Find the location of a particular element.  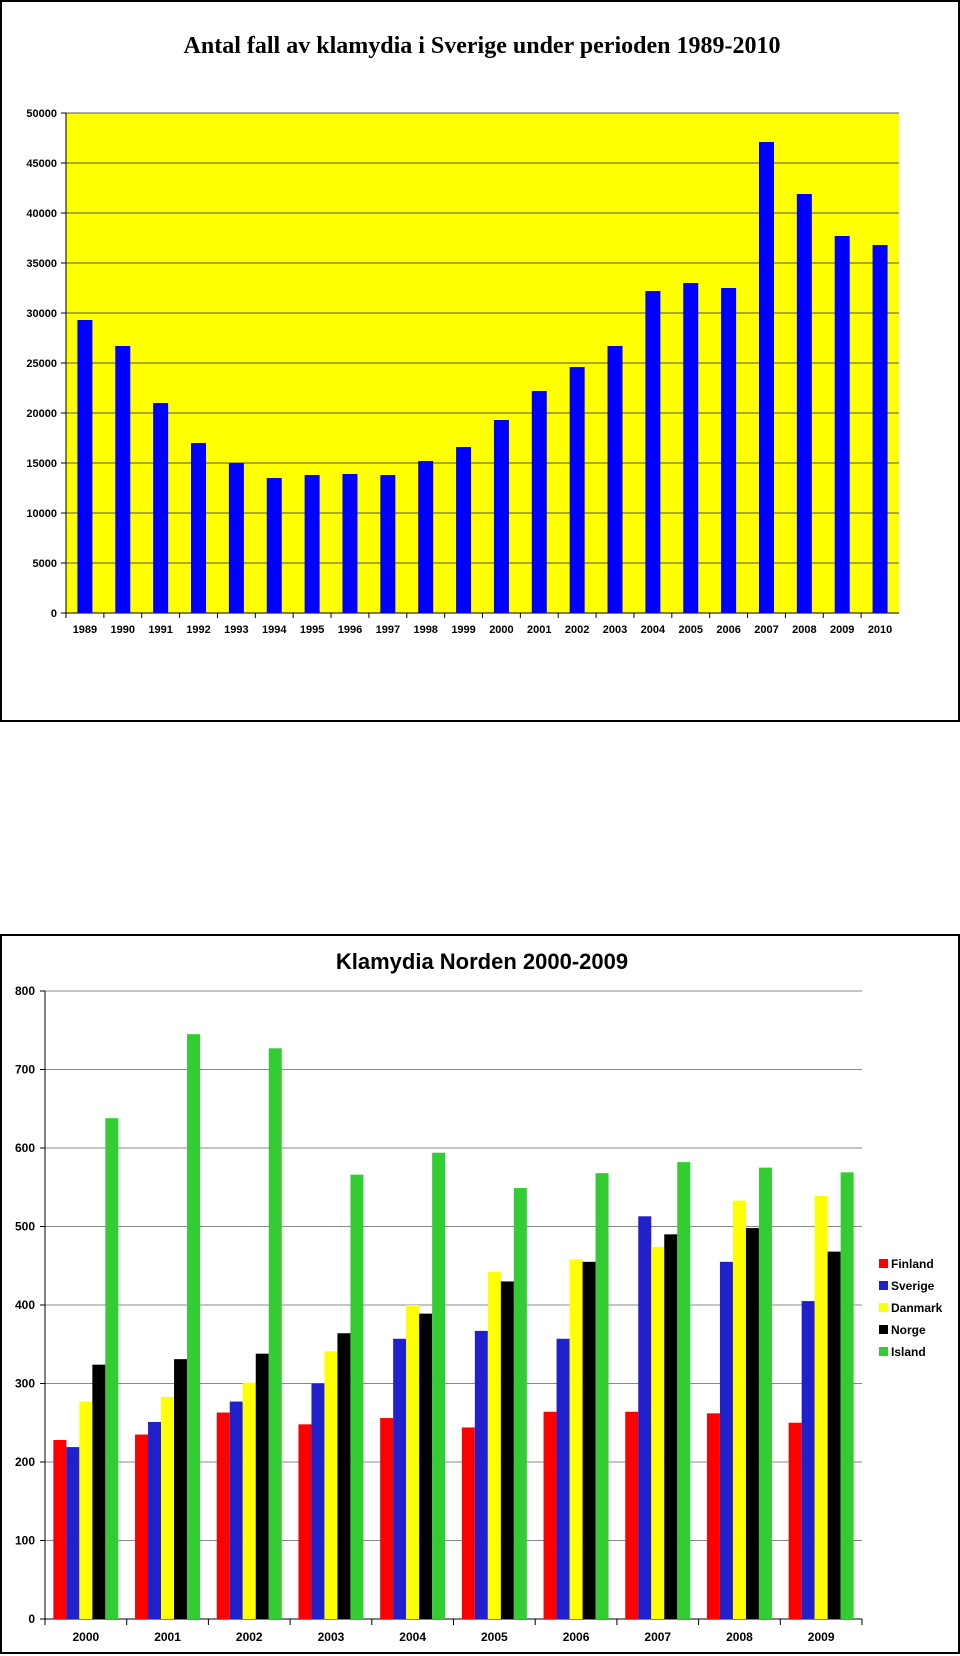

bar-2007 is located at coordinates (766, 377).